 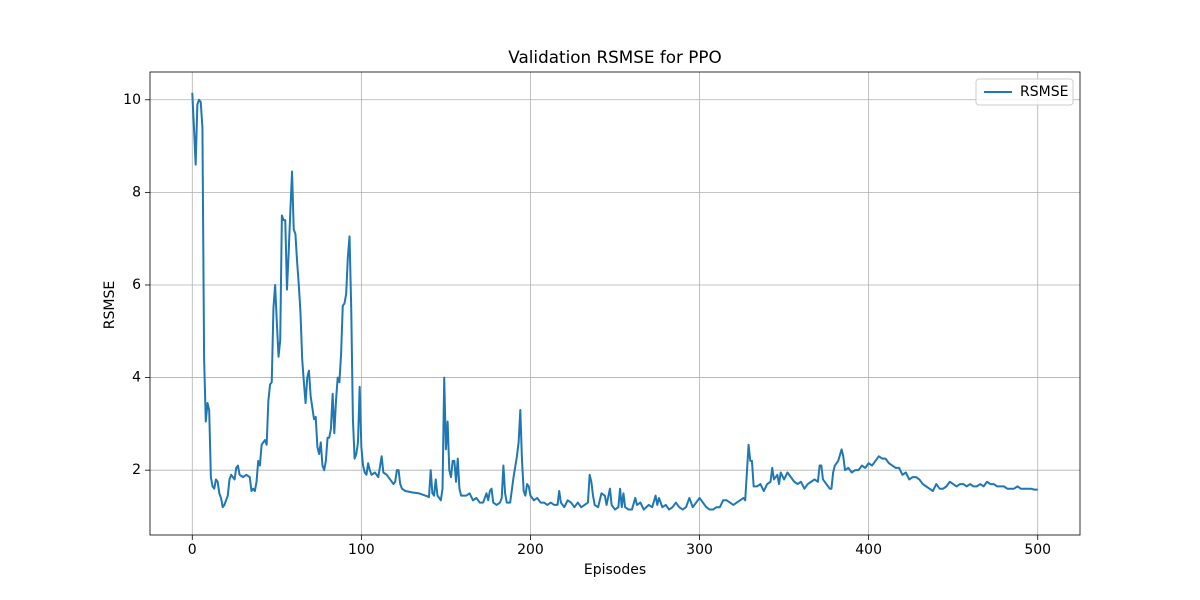 What do you see at coordinates (530, 550) in the screenshot?
I see `x-tick-label: 200` at bounding box center [530, 550].